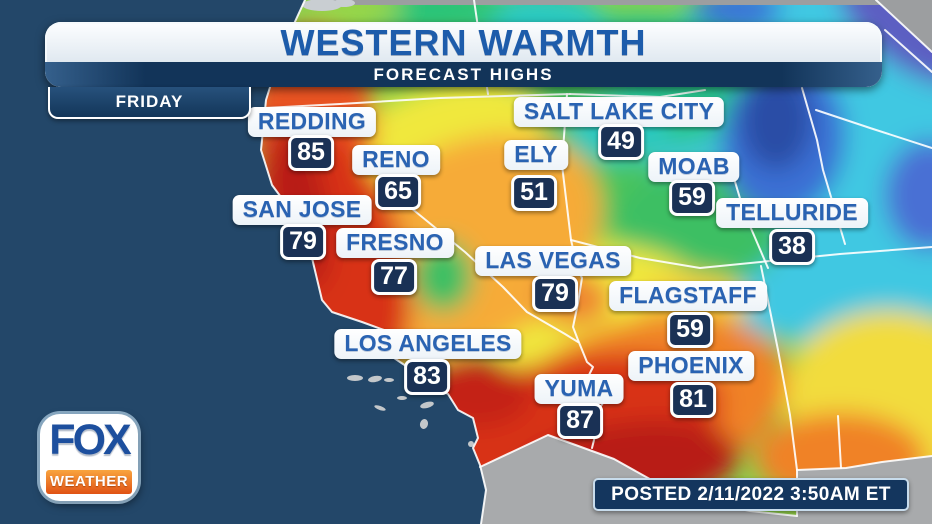  Describe the element at coordinates (302, 210) in the screenshot. I see `city-label: SAN JOSE` at that location.